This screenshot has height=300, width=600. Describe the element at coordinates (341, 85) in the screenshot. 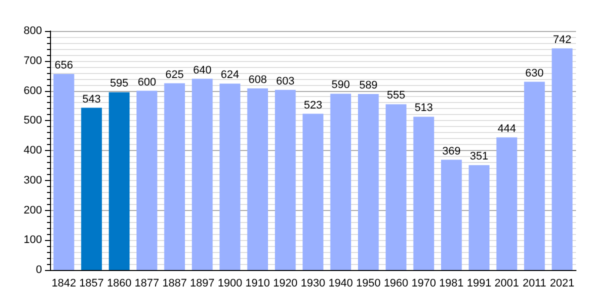

I see `data-label: 590` at that location.